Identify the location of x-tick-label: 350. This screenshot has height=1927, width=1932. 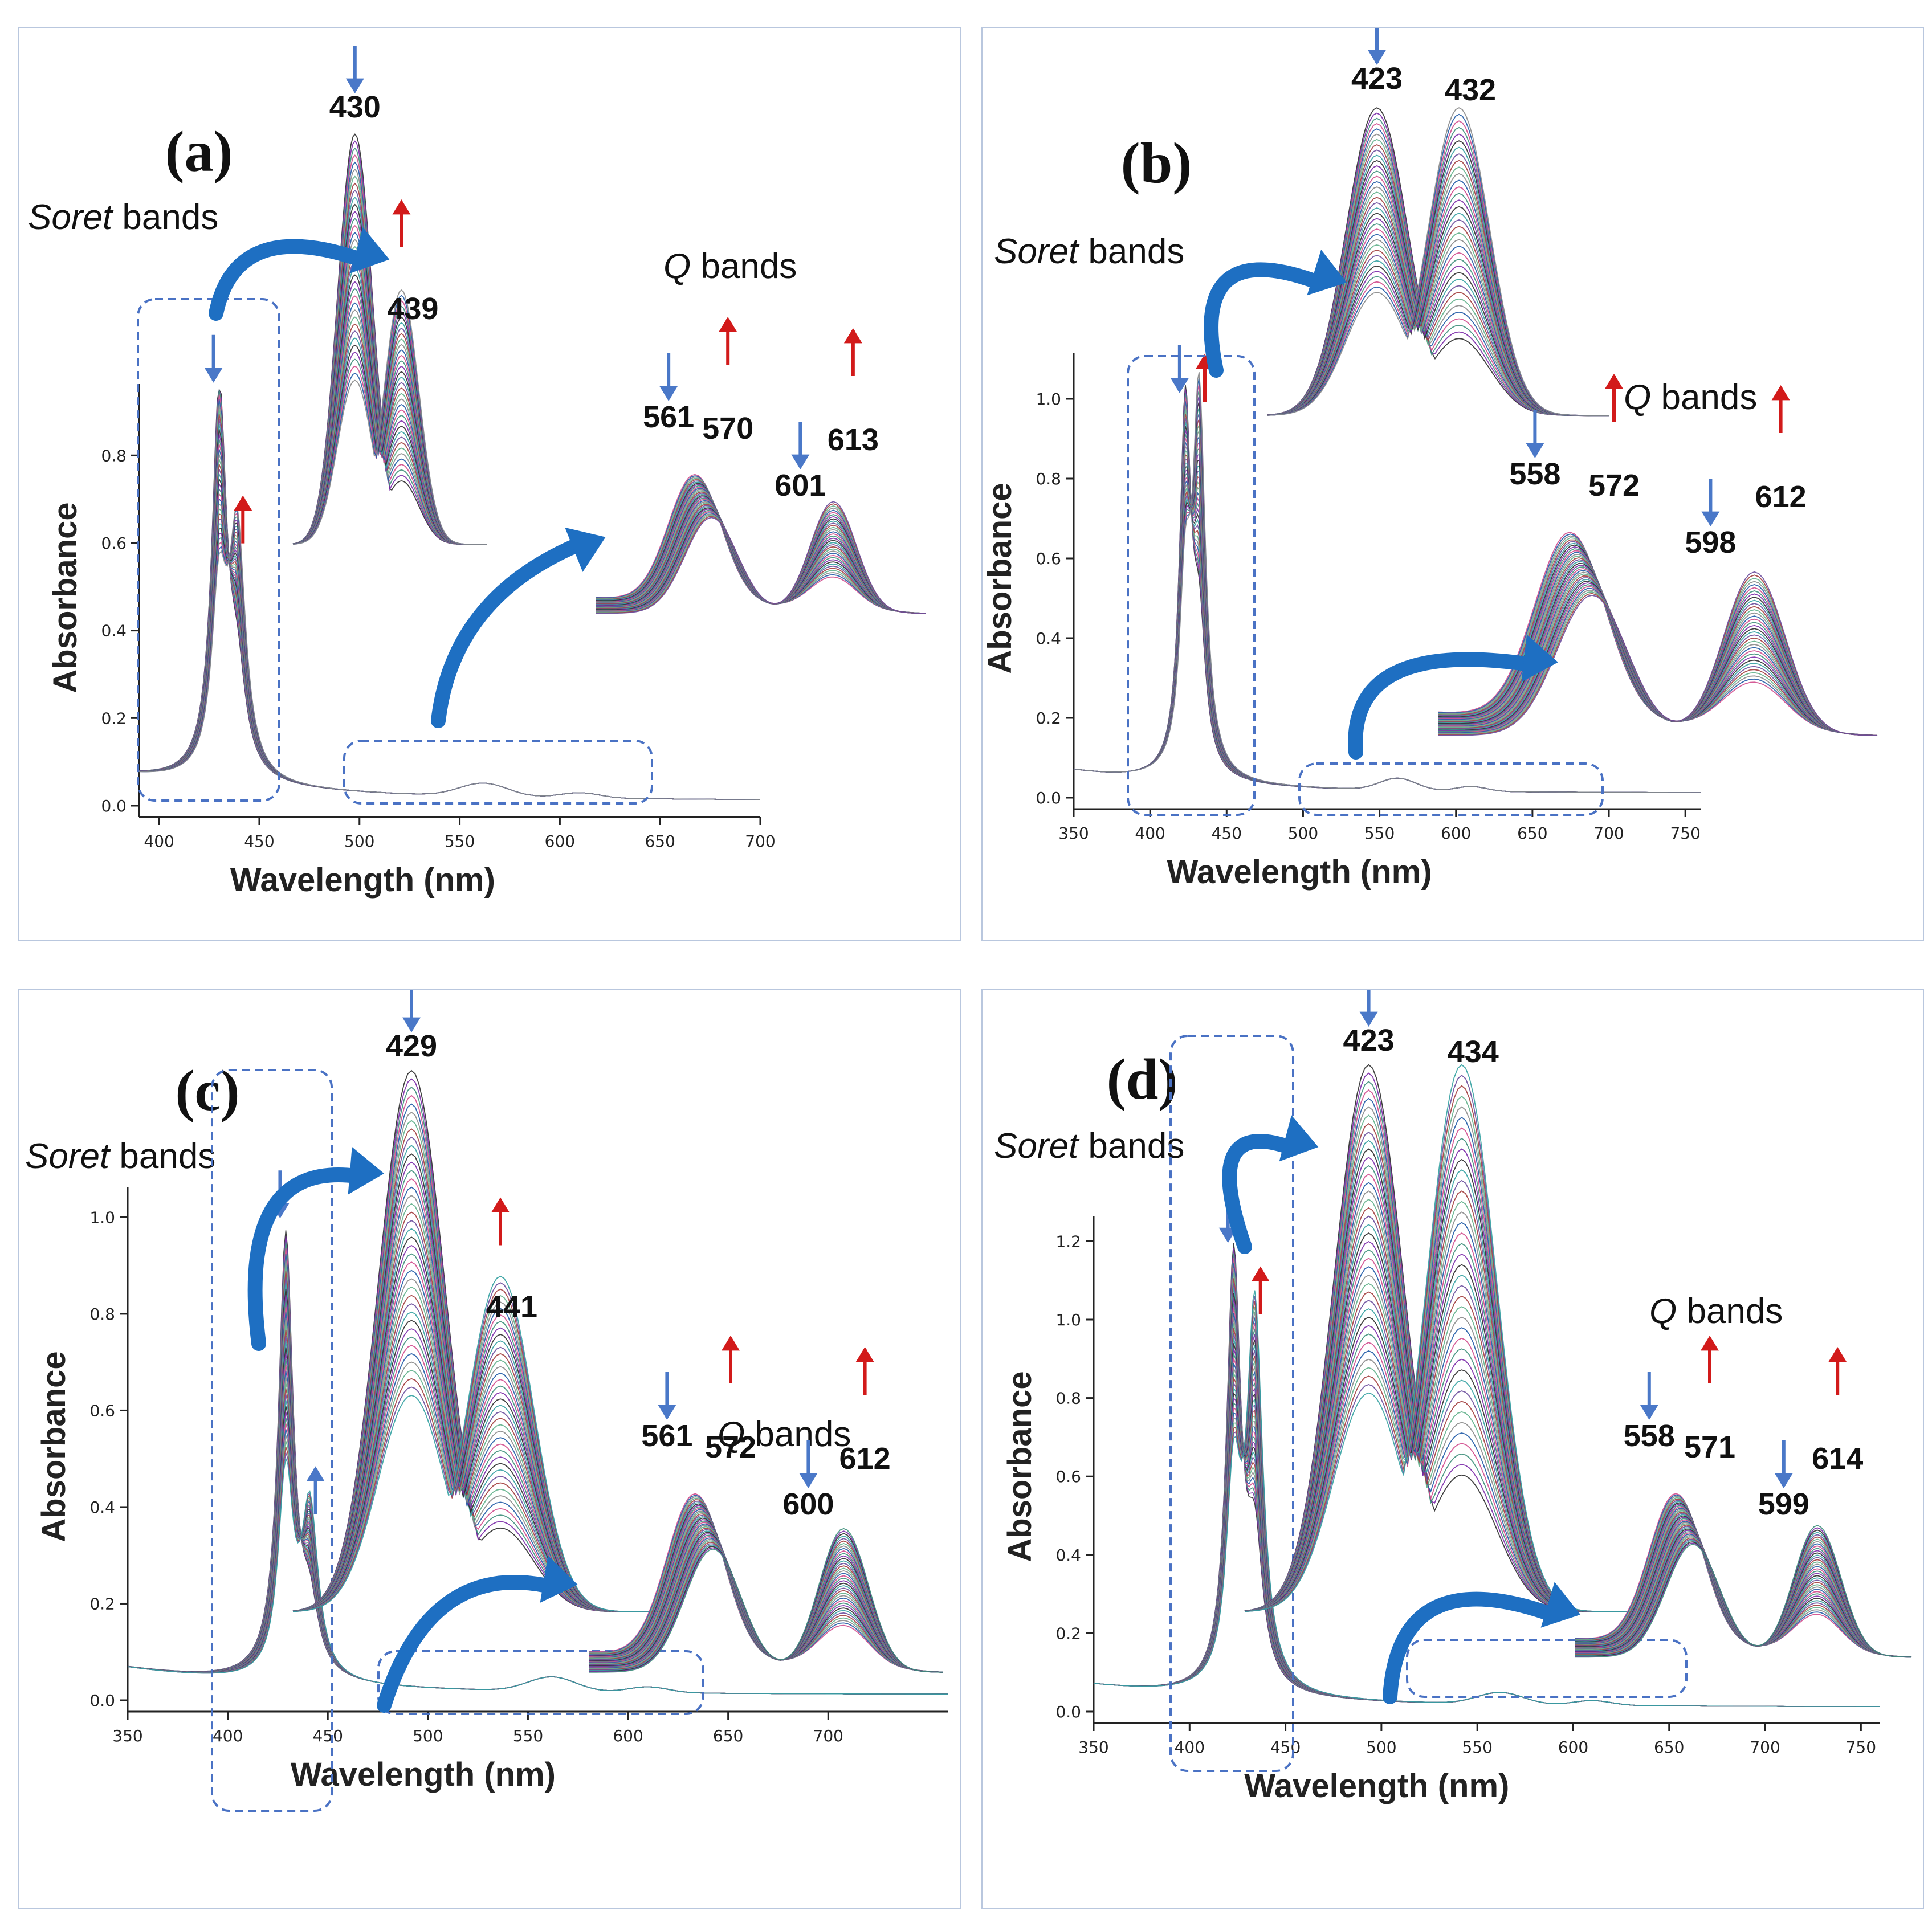
(127, 1735).